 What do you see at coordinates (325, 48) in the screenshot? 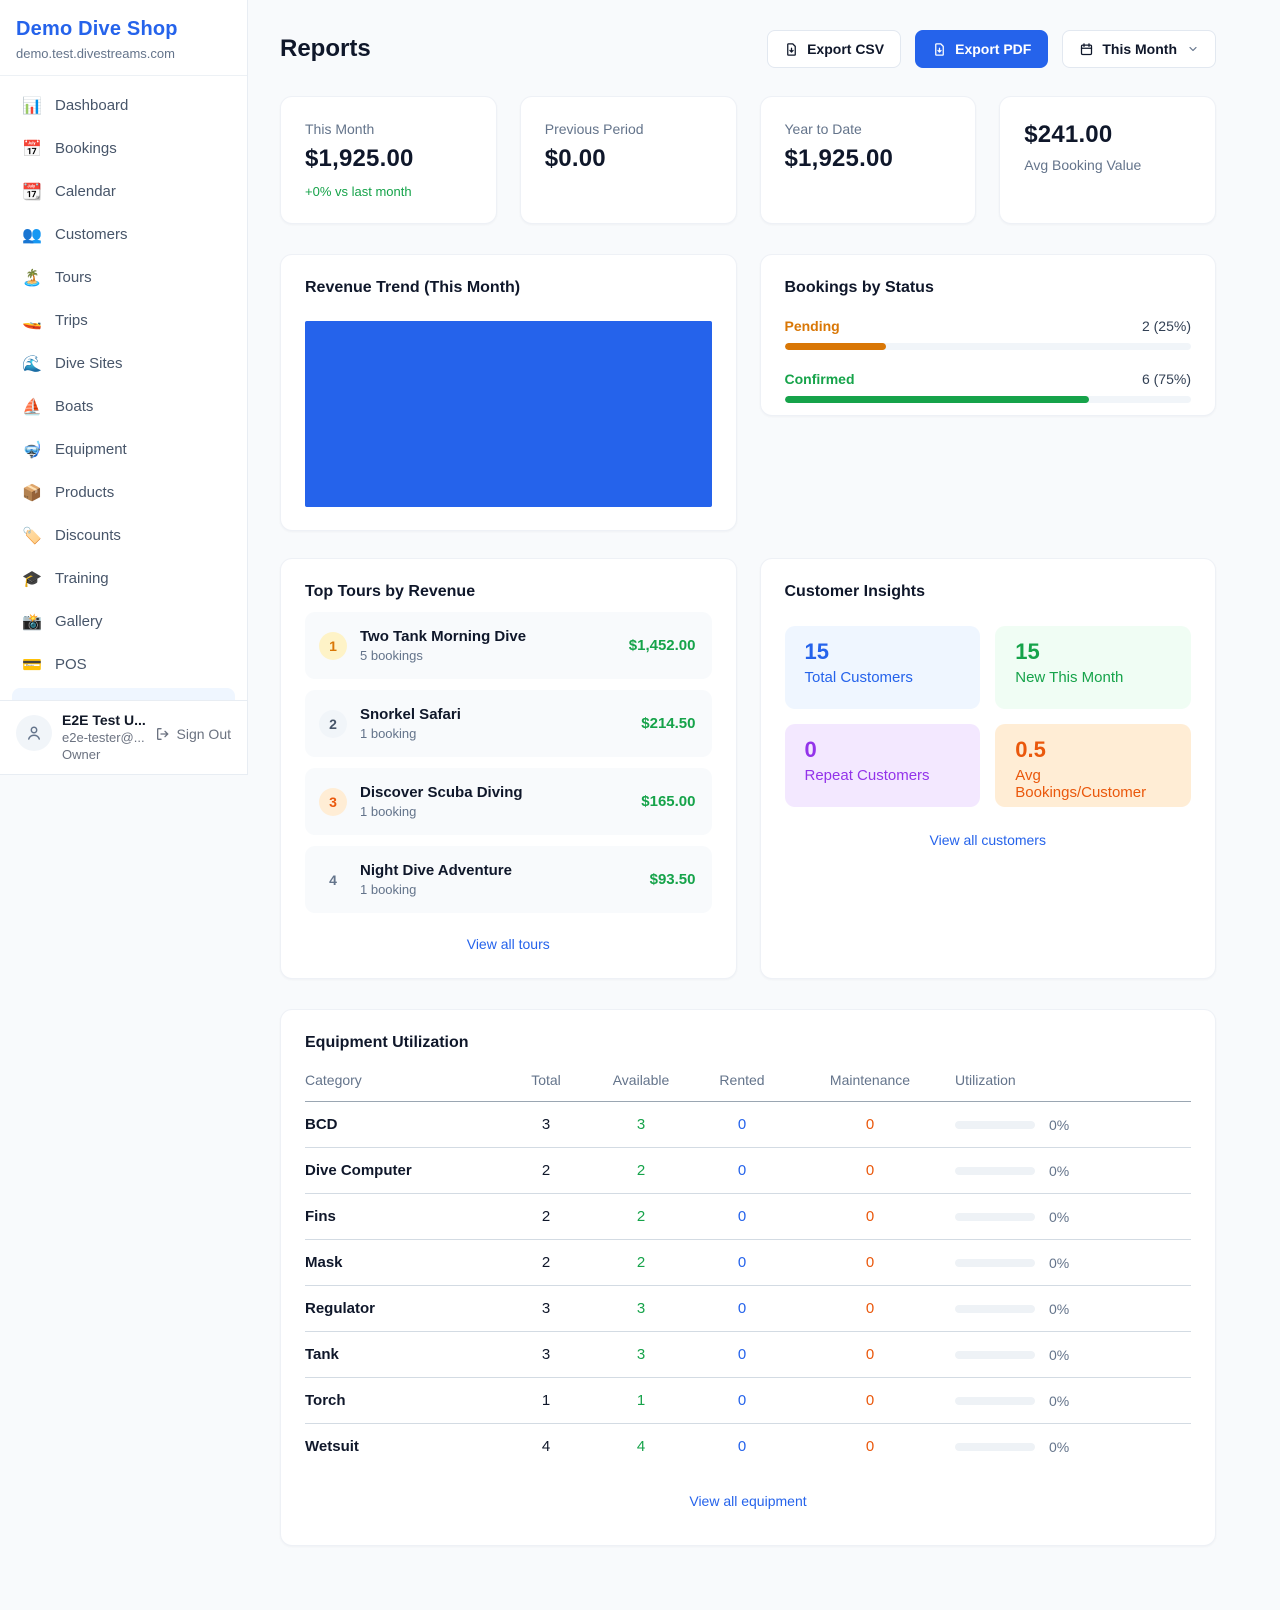
I see `page-title: Reports` at bounding box center [325, 48].